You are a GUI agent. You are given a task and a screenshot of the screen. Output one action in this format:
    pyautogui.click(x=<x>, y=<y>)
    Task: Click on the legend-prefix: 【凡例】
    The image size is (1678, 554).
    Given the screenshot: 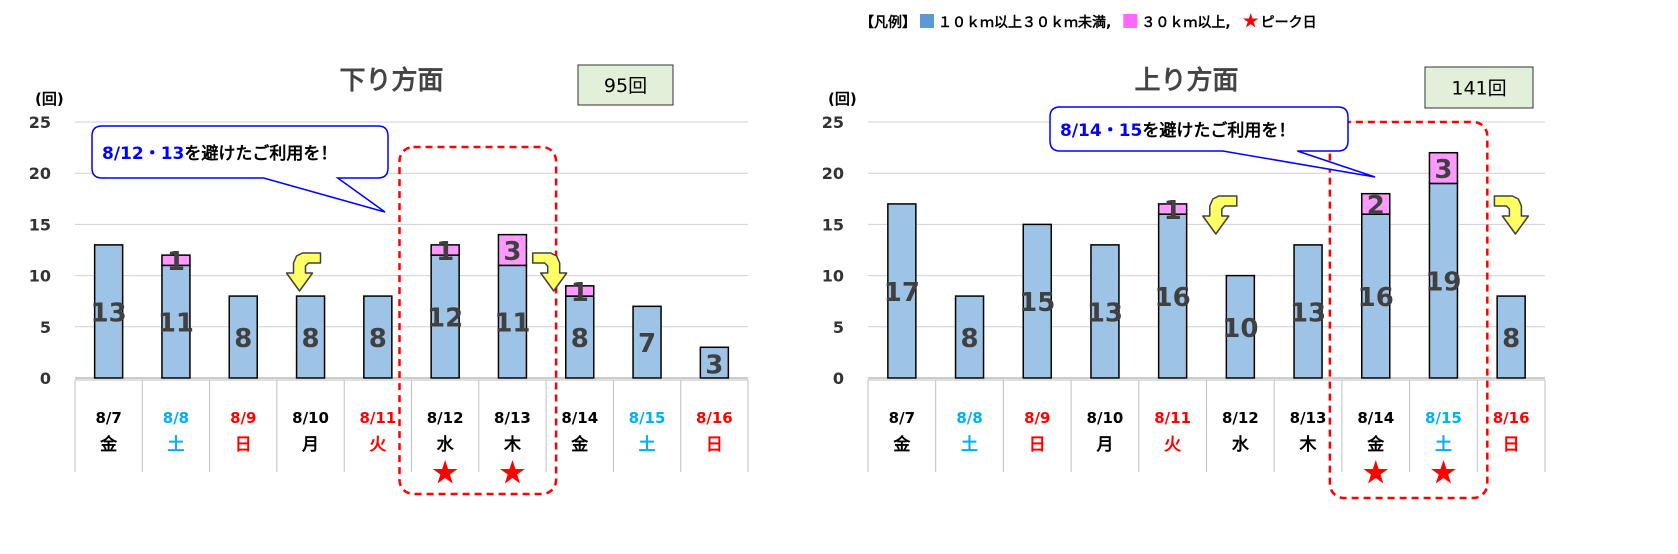 What is the action you would take?
    pyautogui.click(x=888, y=22)
    